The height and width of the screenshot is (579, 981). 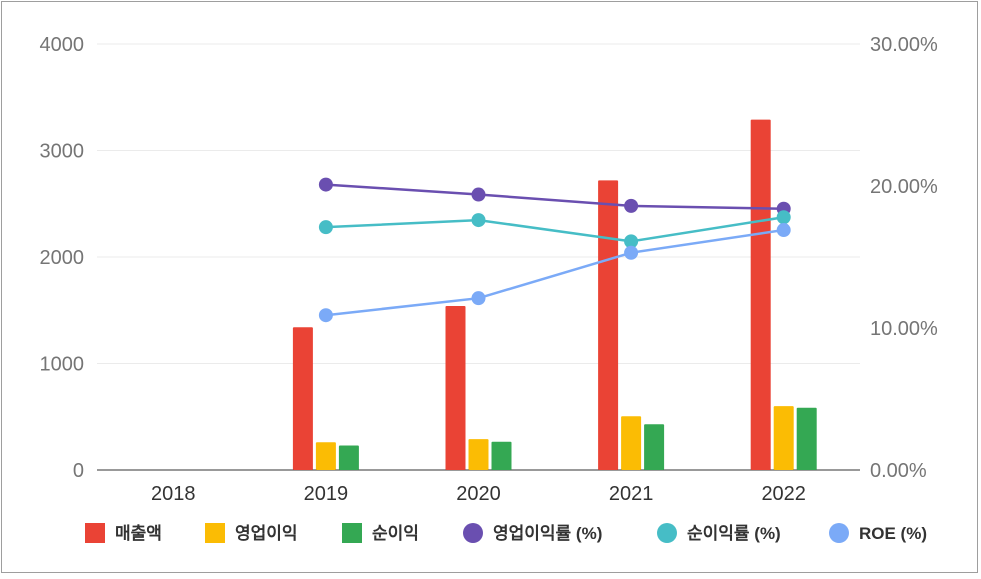 What do you see at coordinates (138, 533) in the screenshot?
I see `legend-label: 매출액` at bounding box center [138, 533].